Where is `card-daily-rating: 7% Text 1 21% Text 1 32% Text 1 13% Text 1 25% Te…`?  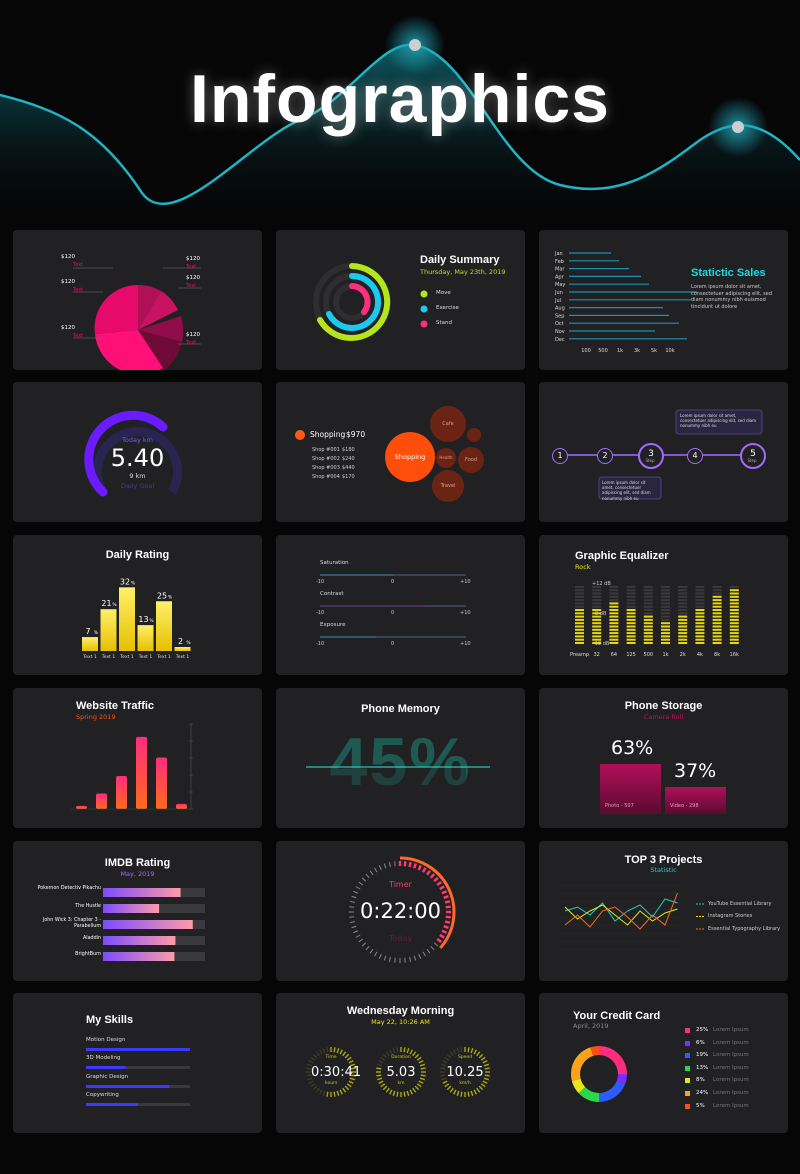
card-daily-rating: 7% Text 1 21% Text 1 32% Text 1 13% Text 1 25% Te… is located at coordinates (137, 605).